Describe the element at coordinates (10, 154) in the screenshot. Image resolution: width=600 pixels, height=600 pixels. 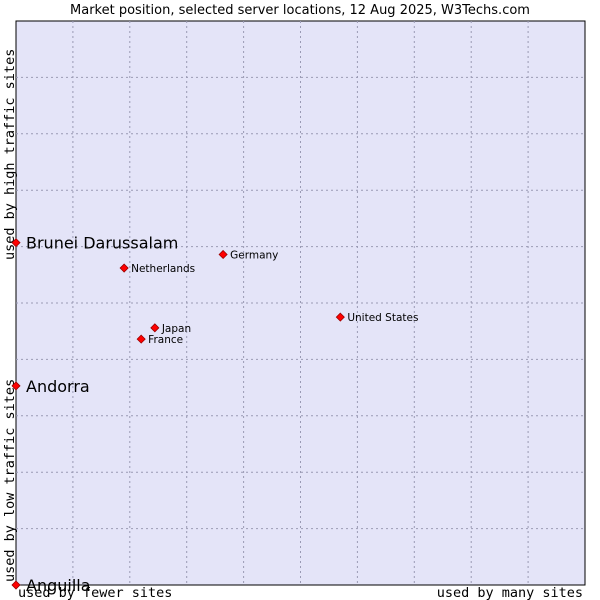
I see `y-axis-label-top: used by high traffic sites` at that location.